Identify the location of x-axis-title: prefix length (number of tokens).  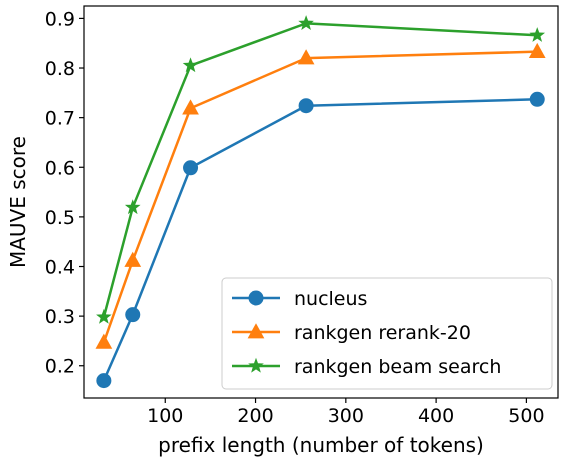
(321, 445).